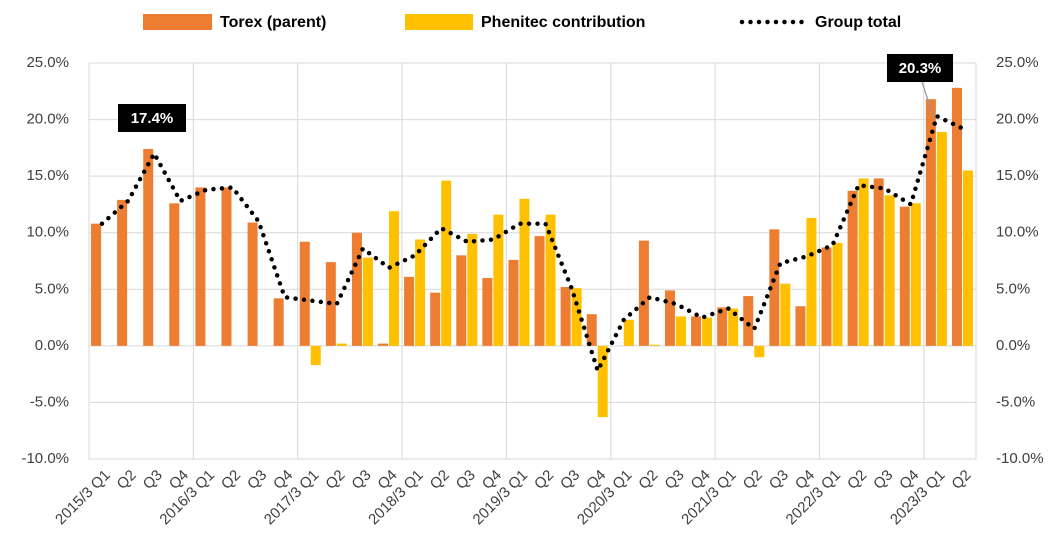  What do you see at coordinates (1015, 401) in the screenshot?
I see `y2-tick-label: -5.0%` at bounding box center [1015, 401].